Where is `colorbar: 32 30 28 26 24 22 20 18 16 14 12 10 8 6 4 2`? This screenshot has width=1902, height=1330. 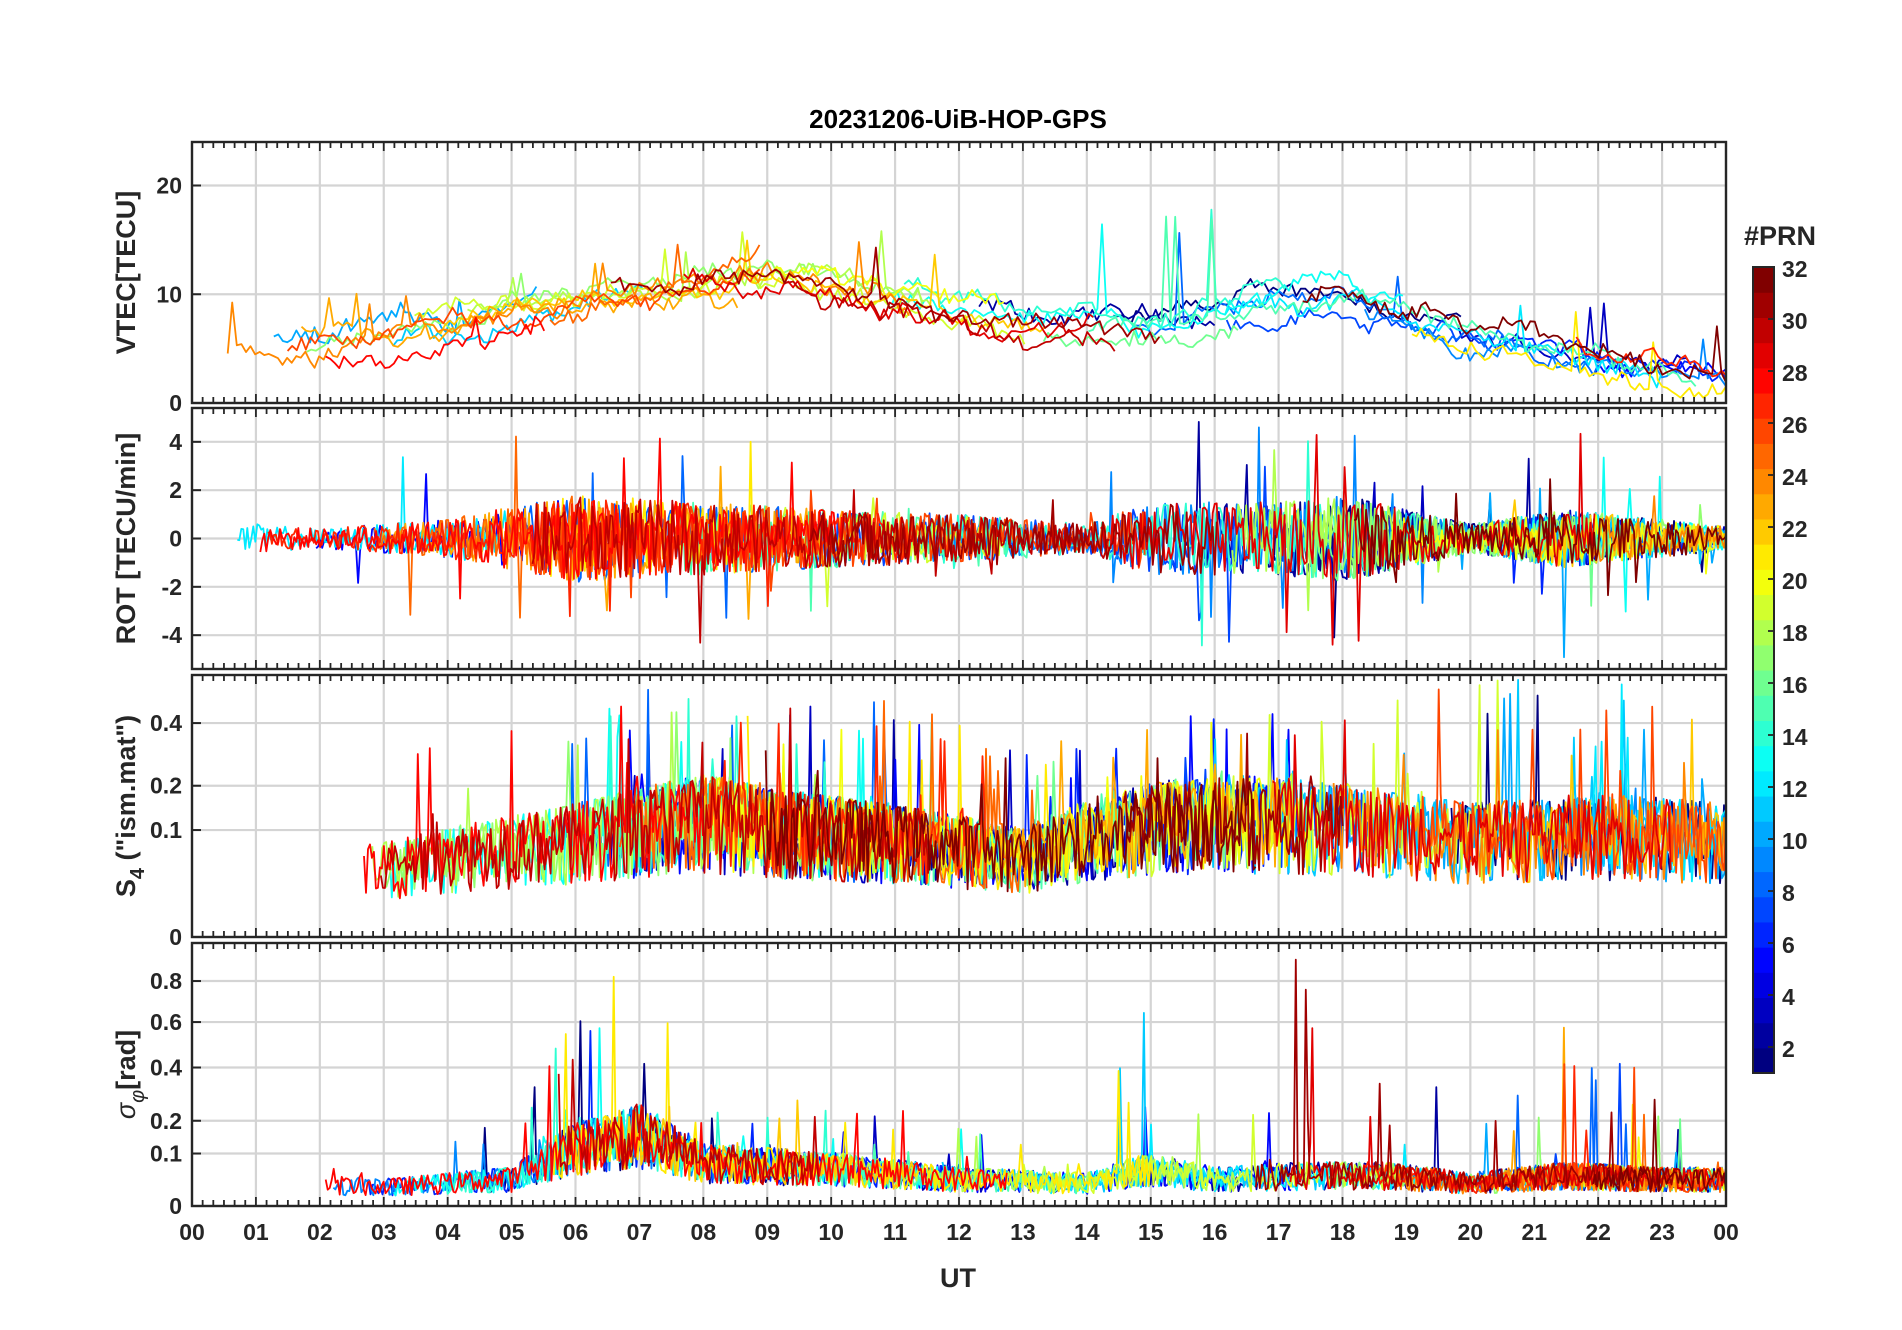
colorbar: 32 30 28 26 24 22 20 18 16 14 12 10 8 6 4 2 is located at coordinates (1780, 665).